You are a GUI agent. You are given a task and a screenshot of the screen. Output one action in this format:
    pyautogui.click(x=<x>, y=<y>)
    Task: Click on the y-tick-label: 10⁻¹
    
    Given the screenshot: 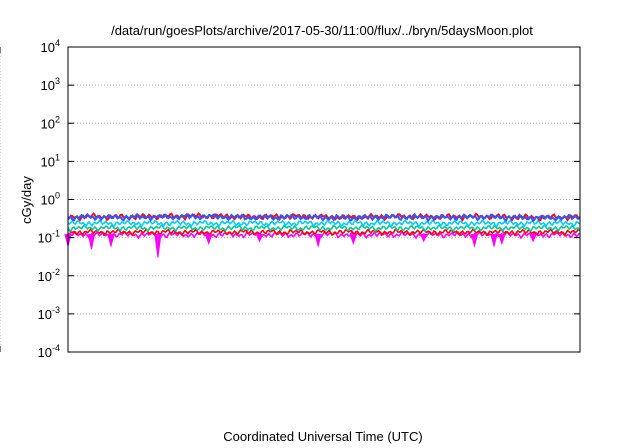 What is the action you would take?
    pyautogui.click(x=49, y=237)
    